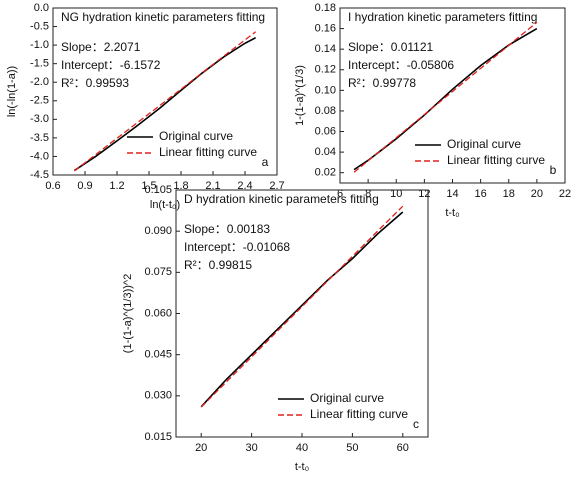 The width and height of the screenshot is (583, 485). I want to click on x-tick-label: 1.5, so click(148, 186).